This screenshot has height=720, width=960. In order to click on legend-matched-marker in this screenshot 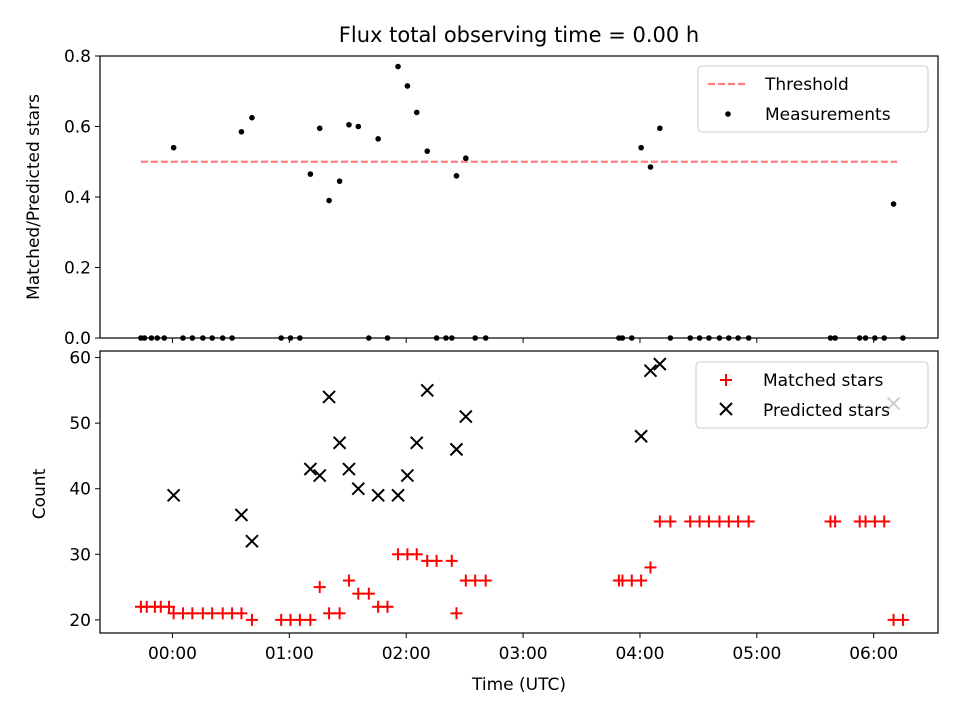, I will do `click(726, 380)`.